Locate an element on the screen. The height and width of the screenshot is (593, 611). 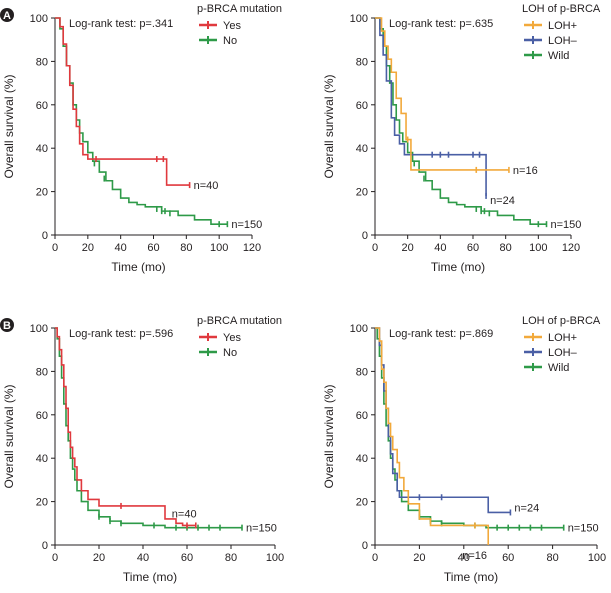
row-badge-b: B is located at coordinates (7, 325).